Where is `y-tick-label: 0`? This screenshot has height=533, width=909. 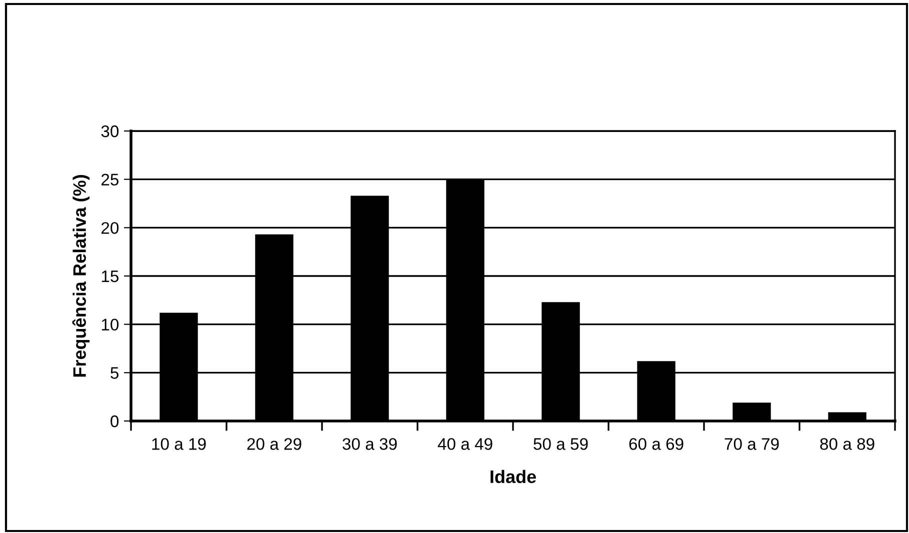 y-tick-label: 0 is located at coordinates (114, 421).